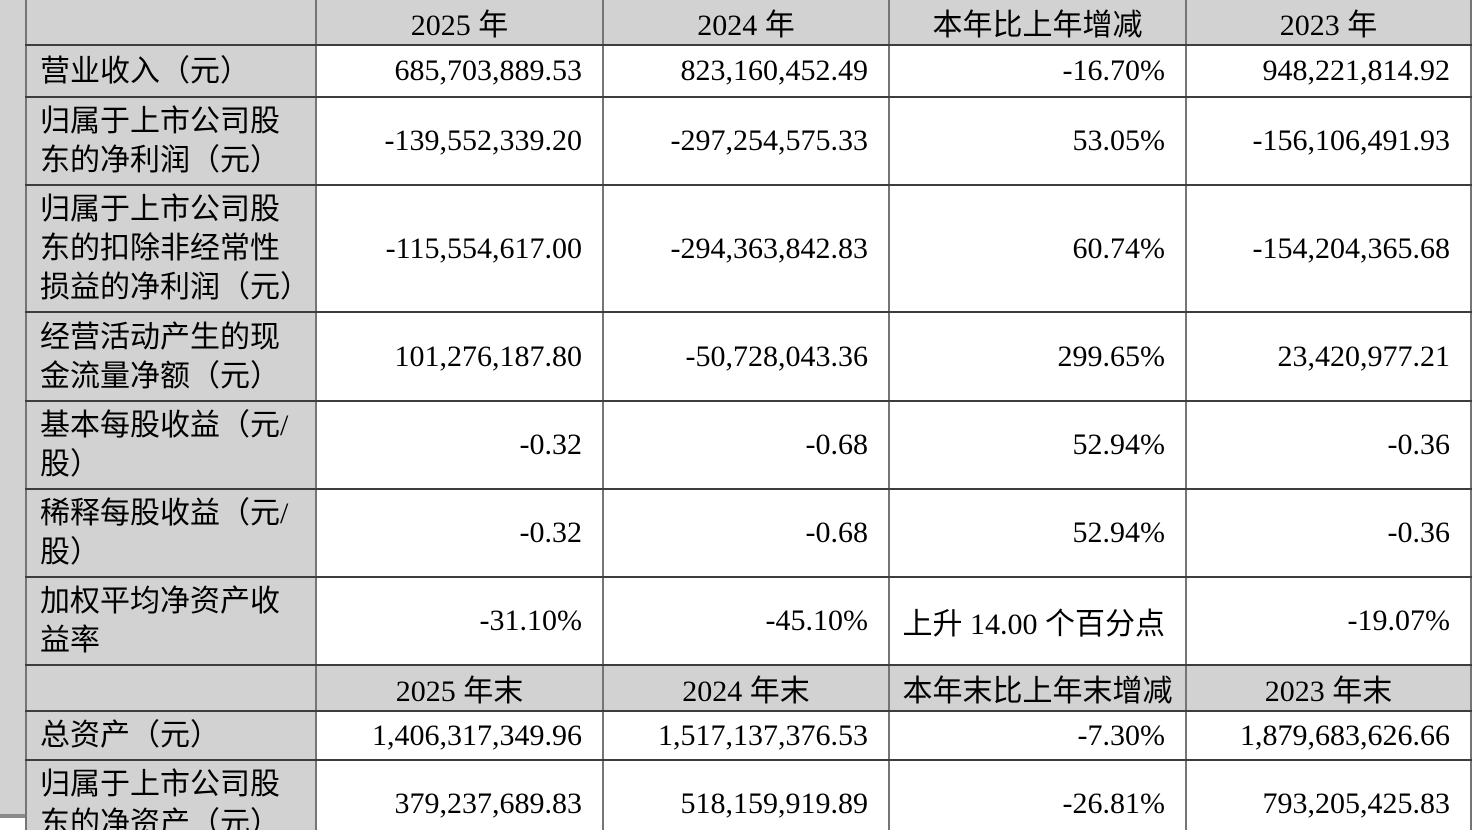 The height and width of the screenshot is (830, 1479). What do you see at coordinates (1328, 141) in the screenshot?
I see `cell-value: -156,106,491.93` at bounding box center [1328, 141].